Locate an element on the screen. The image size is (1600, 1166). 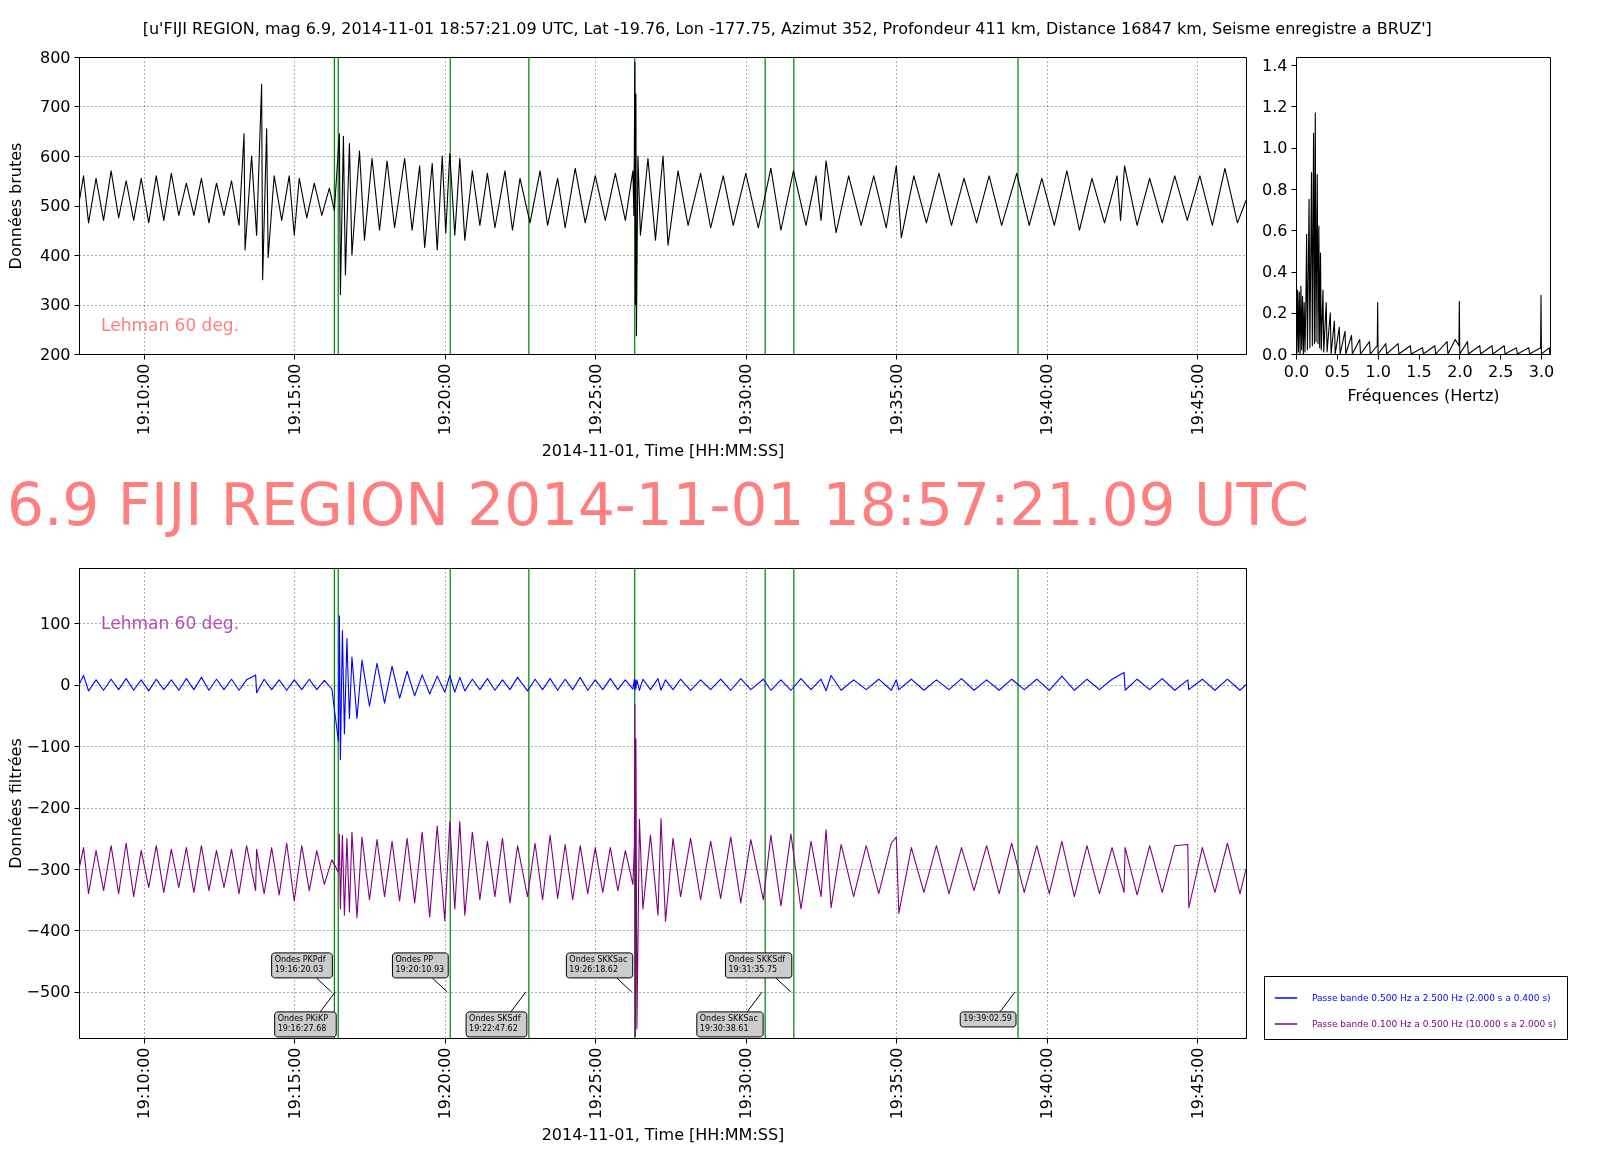
y-tick-label: 400 is located at coordinates (55, 255).